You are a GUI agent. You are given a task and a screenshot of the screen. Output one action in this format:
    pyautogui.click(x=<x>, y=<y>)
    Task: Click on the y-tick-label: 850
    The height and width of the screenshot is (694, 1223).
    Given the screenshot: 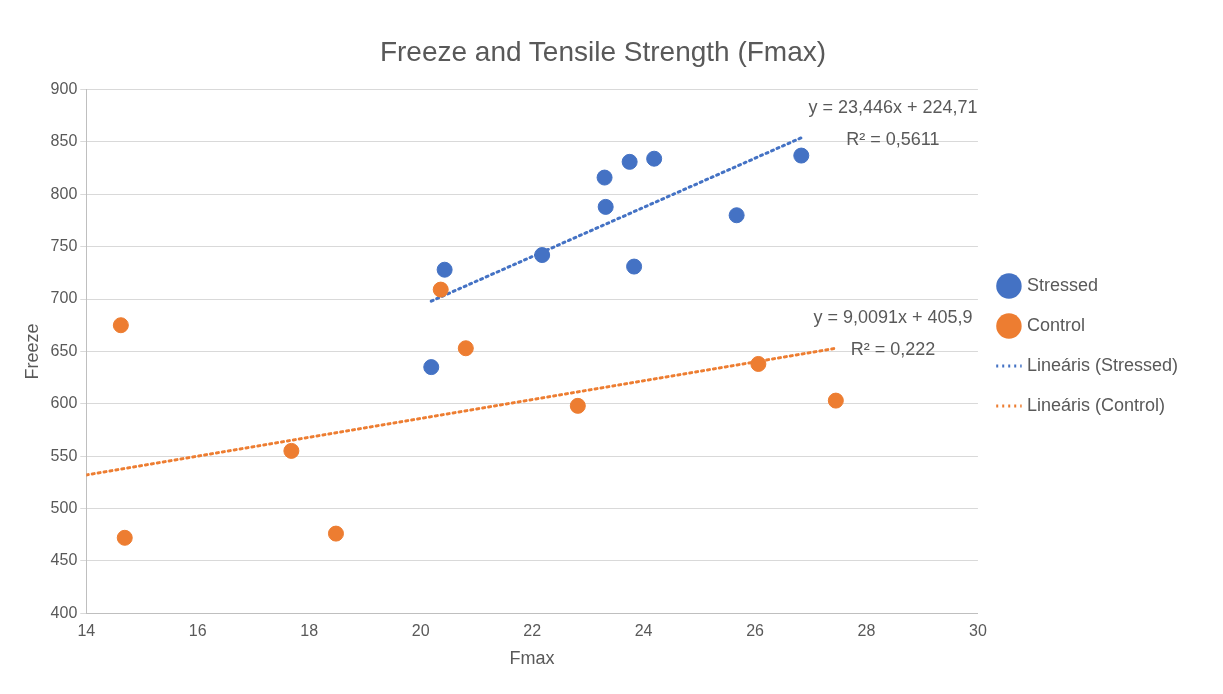 What is the action you would take?
    pyautogui.click(x=64, y=141)
    